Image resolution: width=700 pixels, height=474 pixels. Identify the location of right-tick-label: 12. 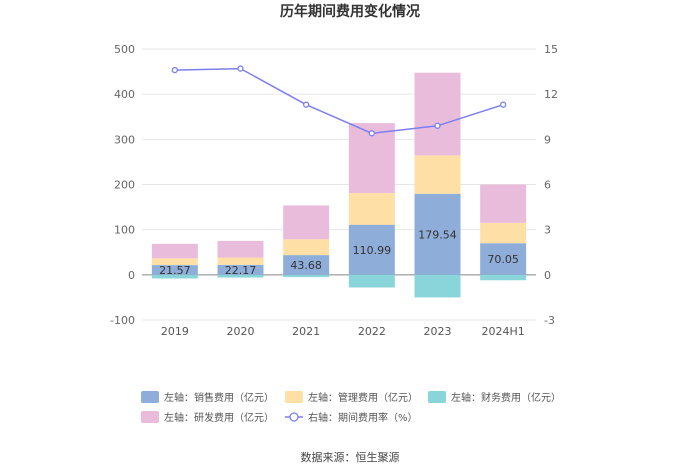
(551, 94).